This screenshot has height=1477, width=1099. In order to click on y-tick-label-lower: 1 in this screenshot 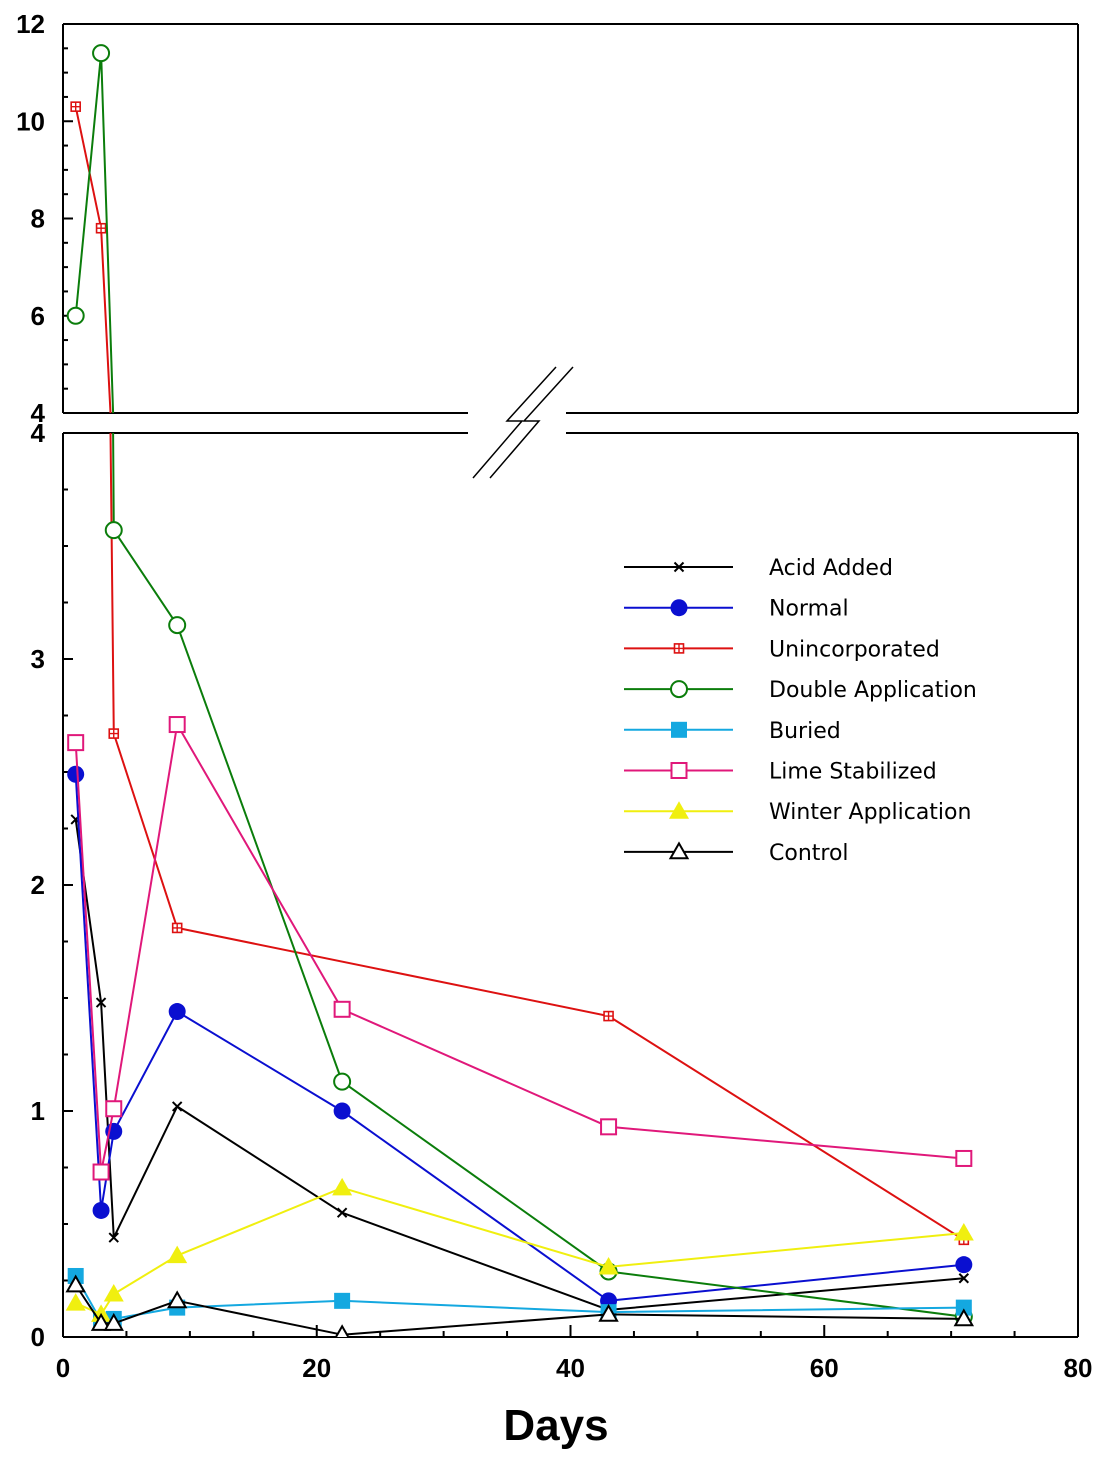, I will do `click(38, 1111)`.